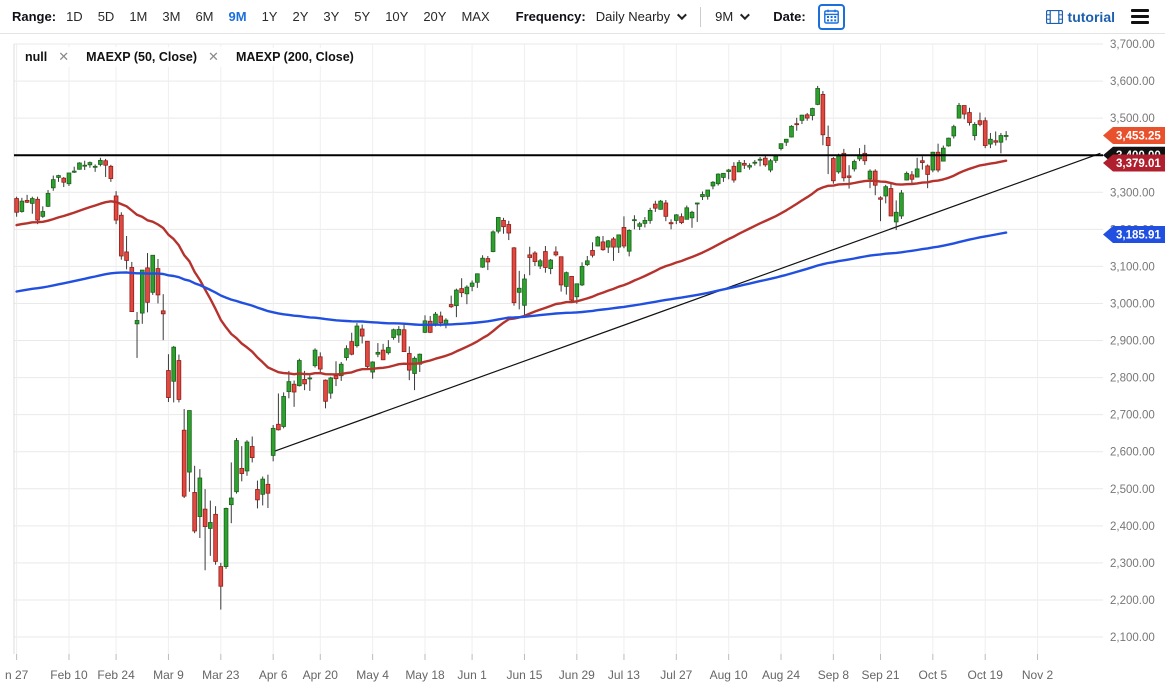 Image resolution: width=1165 pixels, height=699 pixels. What do you see at coordinates (425, 675) in the screenshot?
I see `x-axis-label: May 18` at bounding box center [425, 675].